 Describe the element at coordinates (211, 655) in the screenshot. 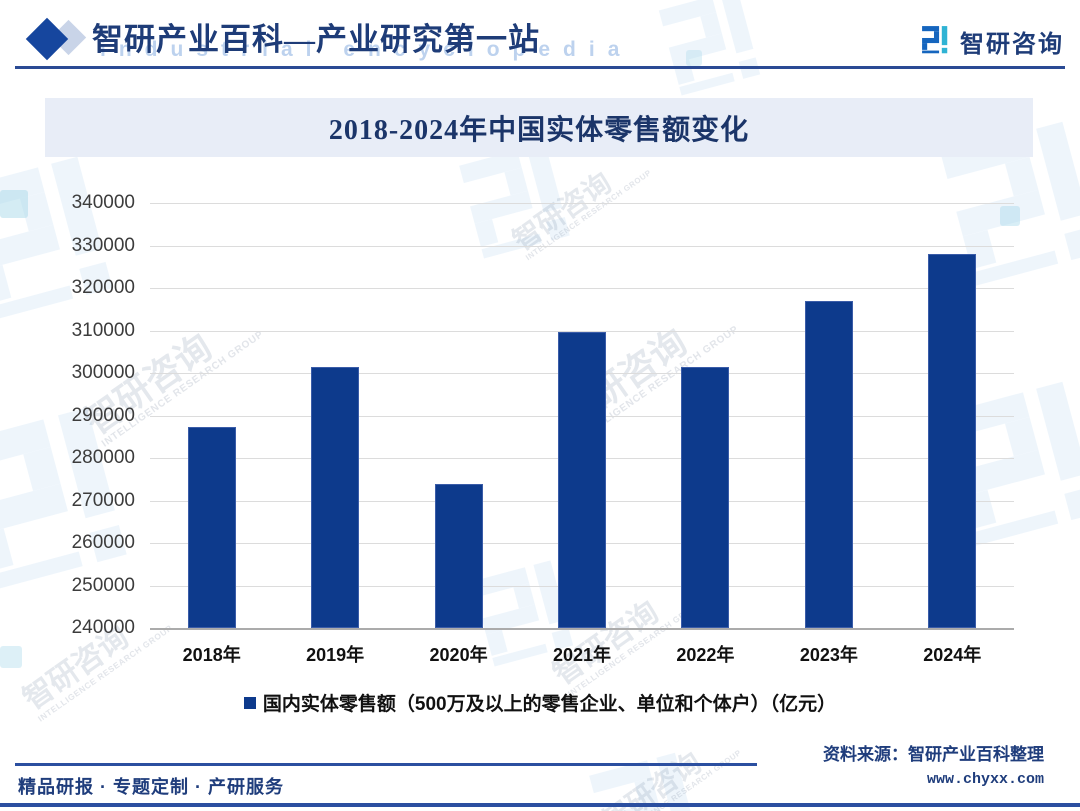

I see `x-tick-label: 2018年` at that location.